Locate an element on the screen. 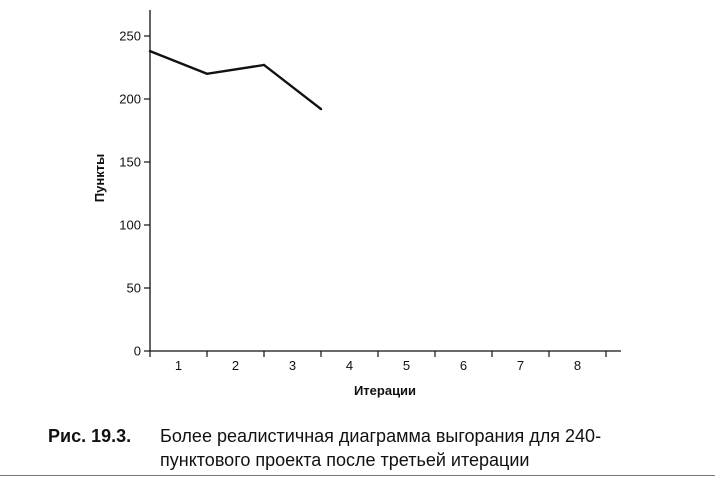 The height and width of the screenshot is (479, 715). y-tick-label: 100 is located at coordinates (130, 225).